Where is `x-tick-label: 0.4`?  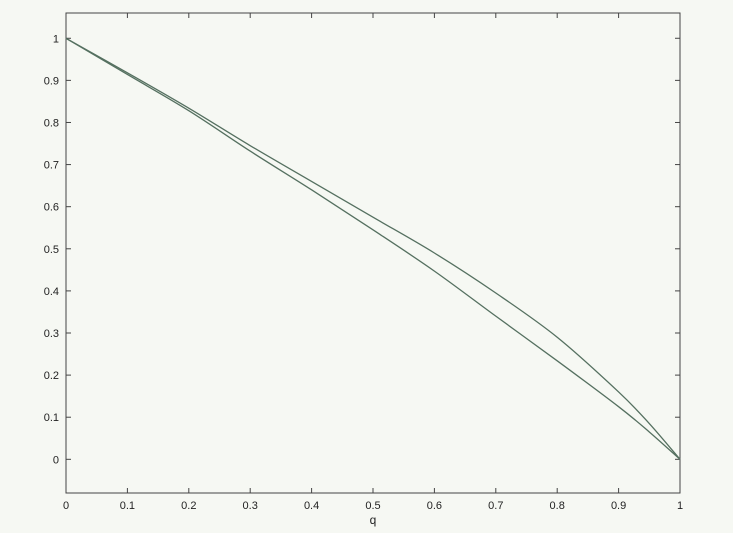
x-tick-label: 0.4 is located at coordinates (311, 506).